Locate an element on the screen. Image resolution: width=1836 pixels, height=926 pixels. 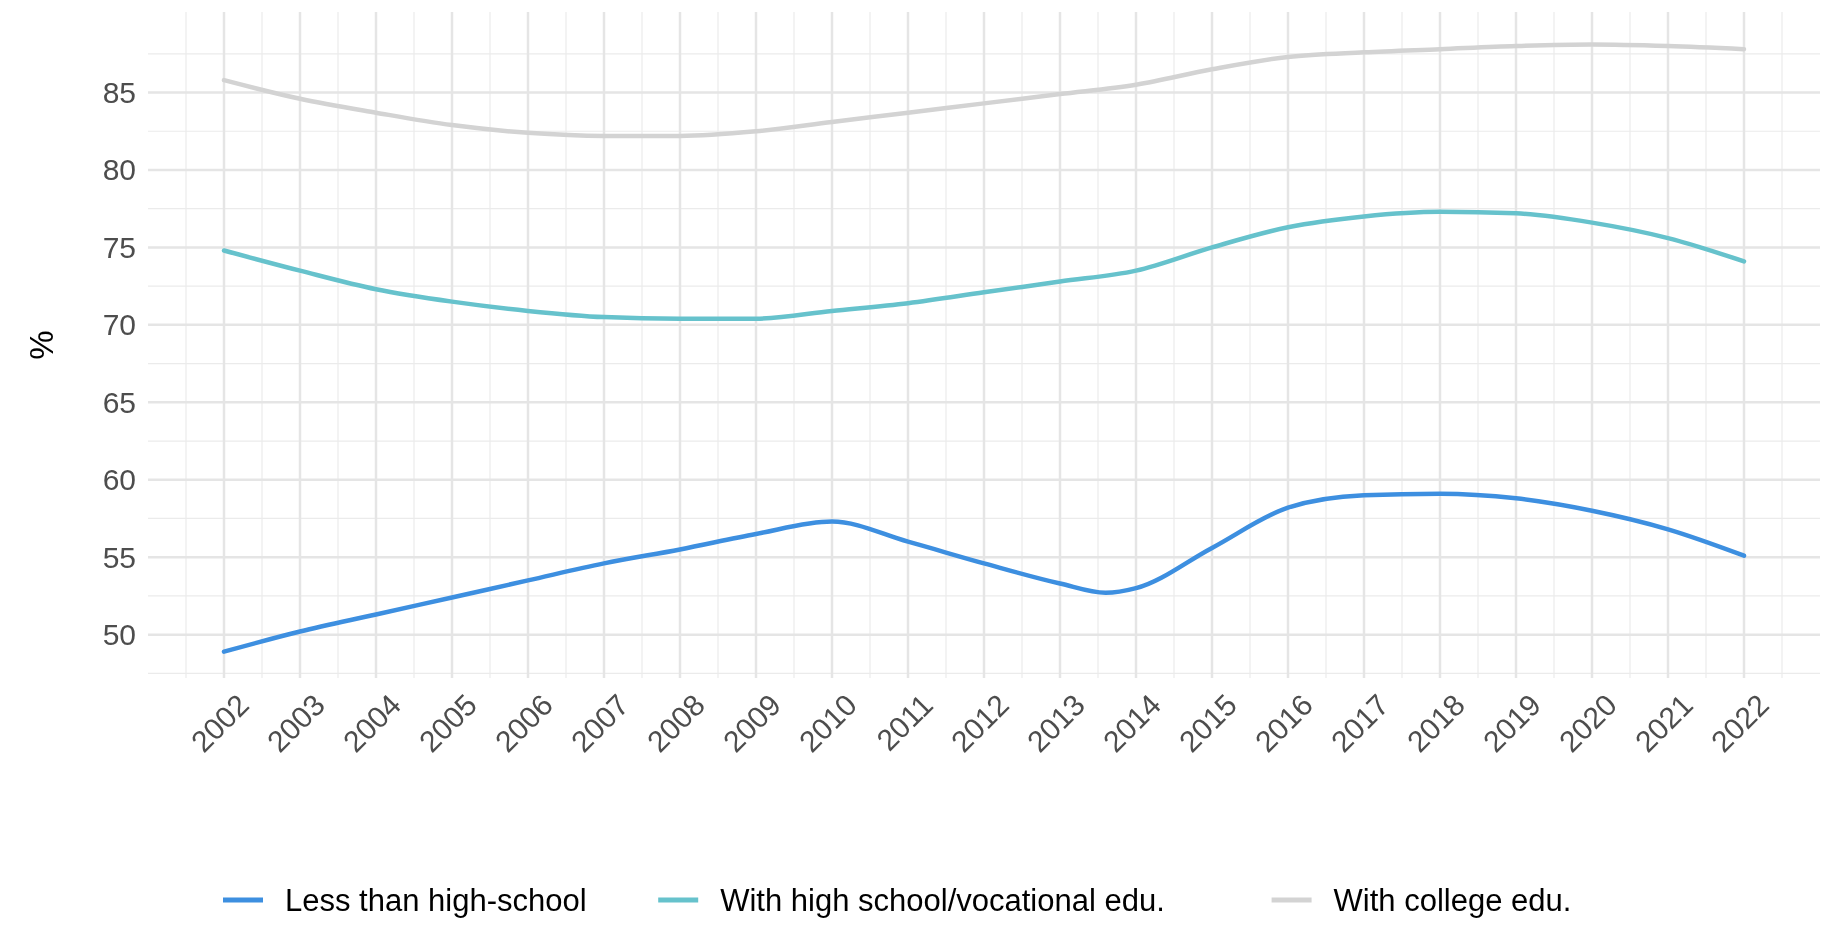
y-tick-label: 55 is located at coordinates (119, 557).